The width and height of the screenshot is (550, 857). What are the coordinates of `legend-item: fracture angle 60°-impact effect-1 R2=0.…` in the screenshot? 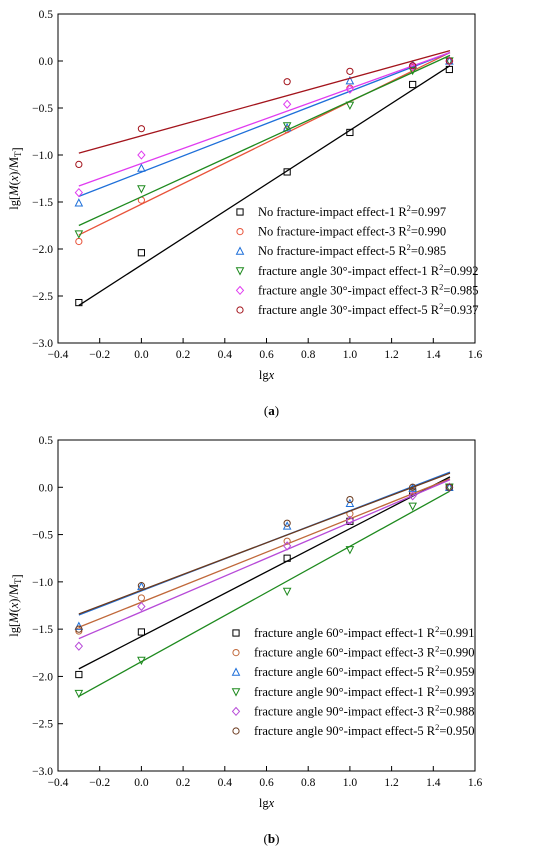 It's located at (353, 632).